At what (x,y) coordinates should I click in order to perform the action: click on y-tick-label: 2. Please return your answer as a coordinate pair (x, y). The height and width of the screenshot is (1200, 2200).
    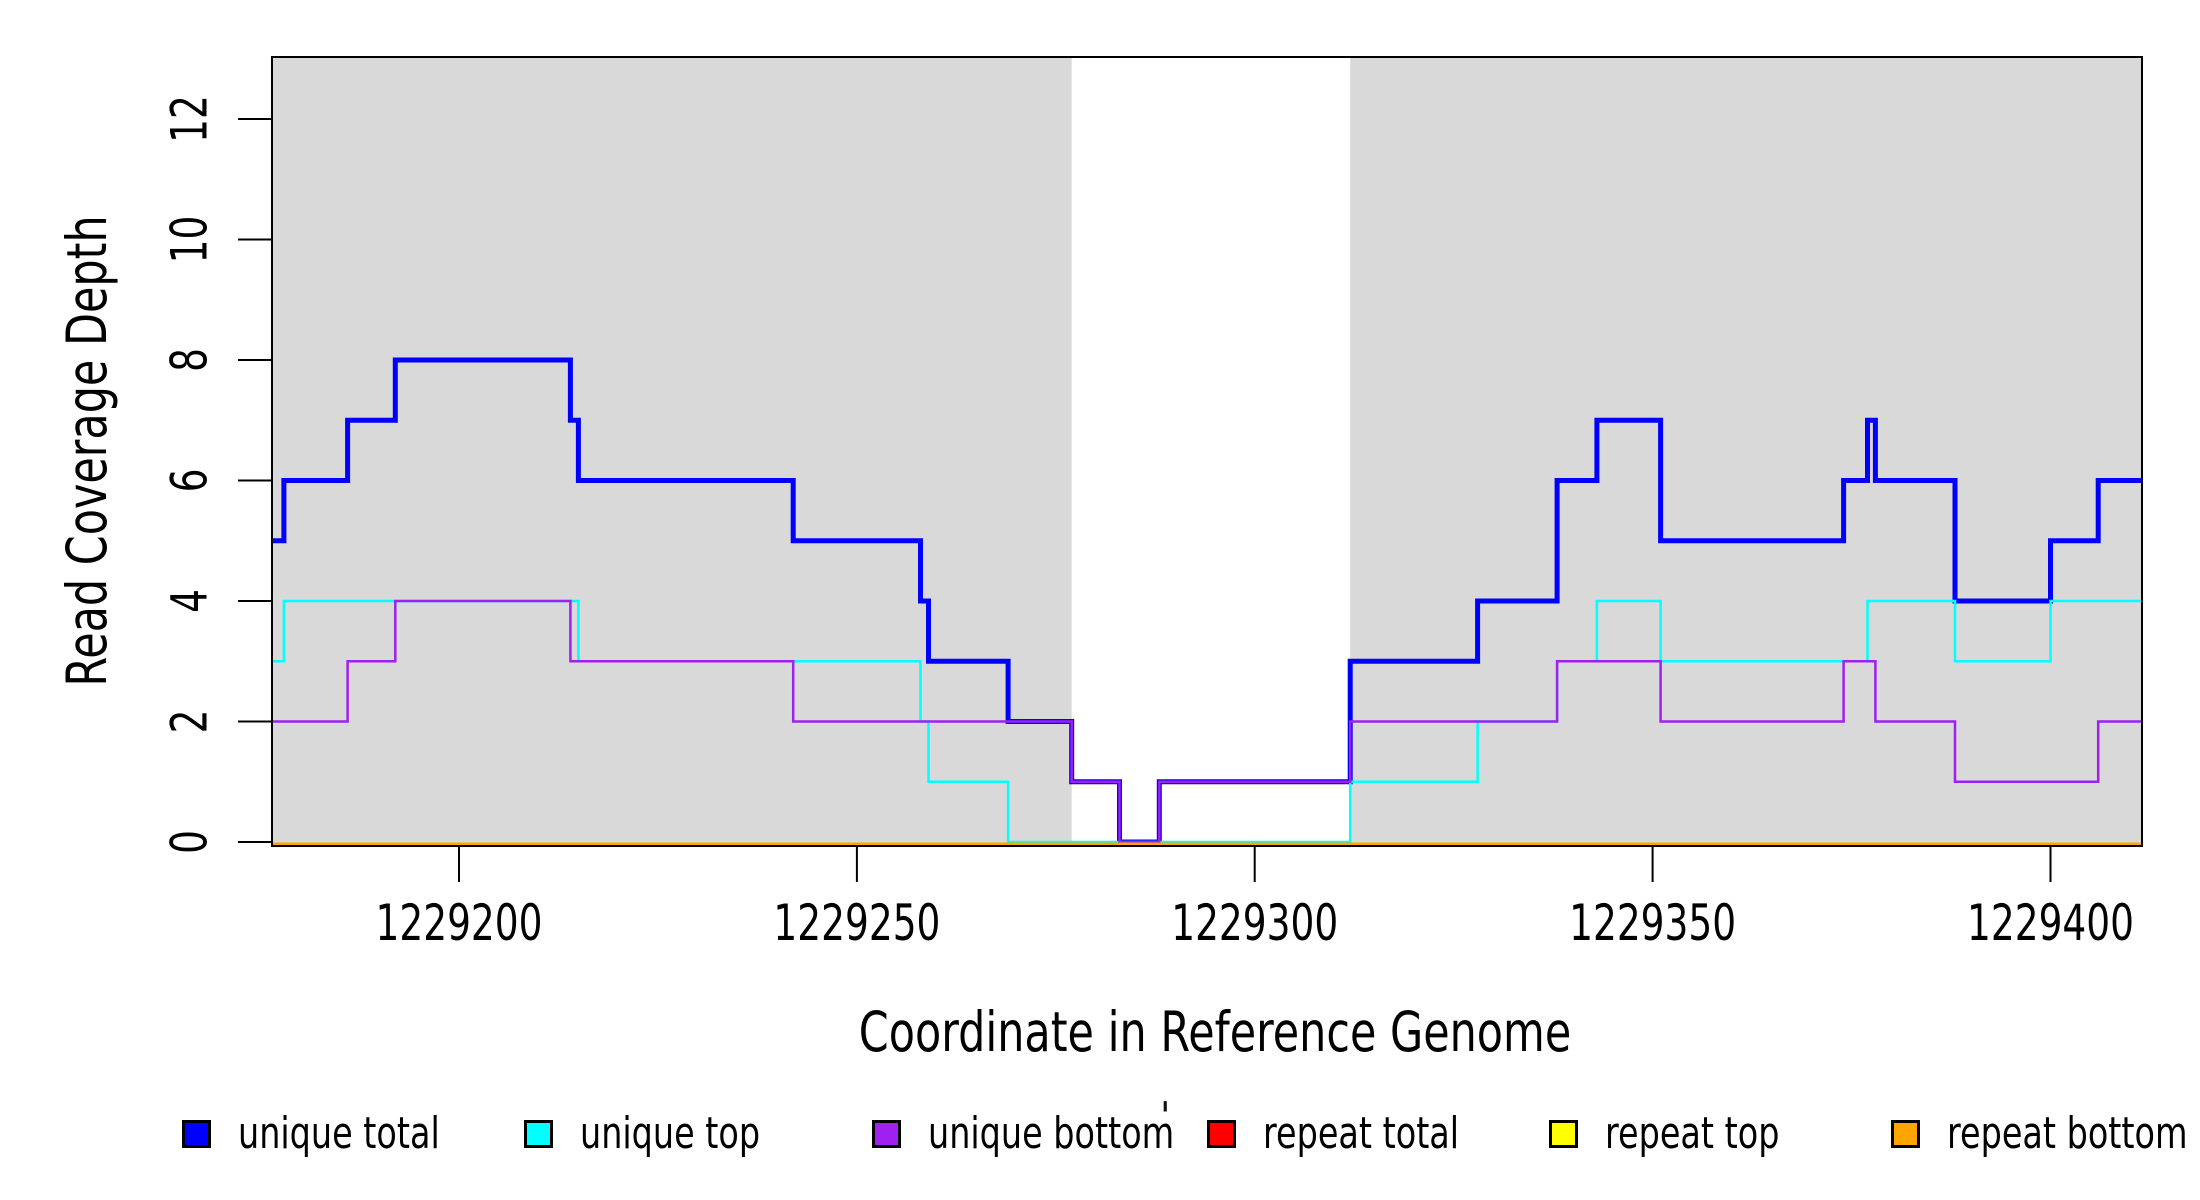
    Looking at the image, I should click on (190, 722).